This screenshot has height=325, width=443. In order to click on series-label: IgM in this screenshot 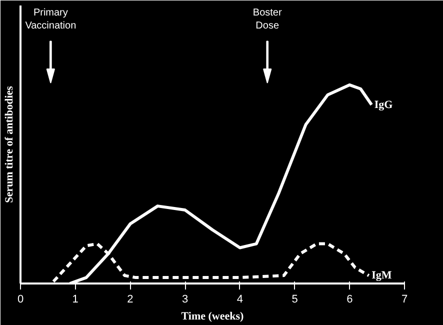, I will do `click(382, 276)`.